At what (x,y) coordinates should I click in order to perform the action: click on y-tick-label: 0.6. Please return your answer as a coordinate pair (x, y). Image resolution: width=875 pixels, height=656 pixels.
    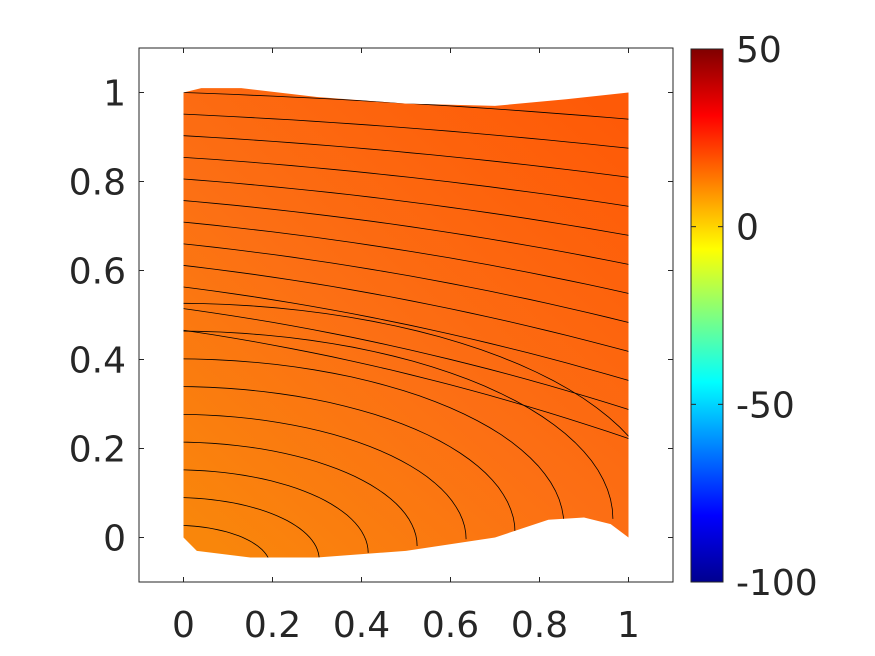
    Looking at the image, I should click on (97, 272).